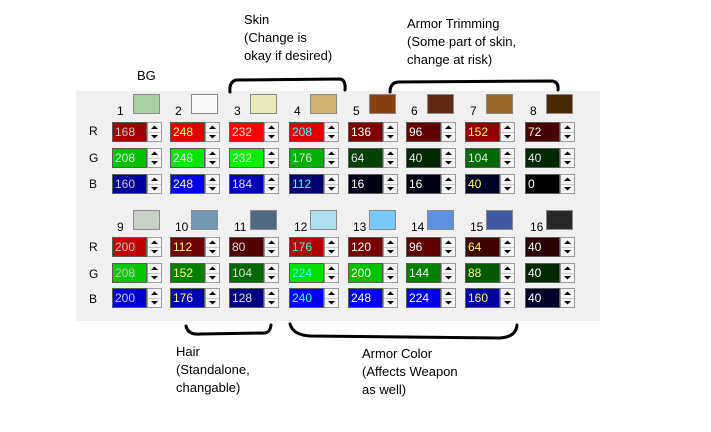 The width and height of the screenshot is (711, 432). I want to click on g-value-field: 144, so click(423, 273).